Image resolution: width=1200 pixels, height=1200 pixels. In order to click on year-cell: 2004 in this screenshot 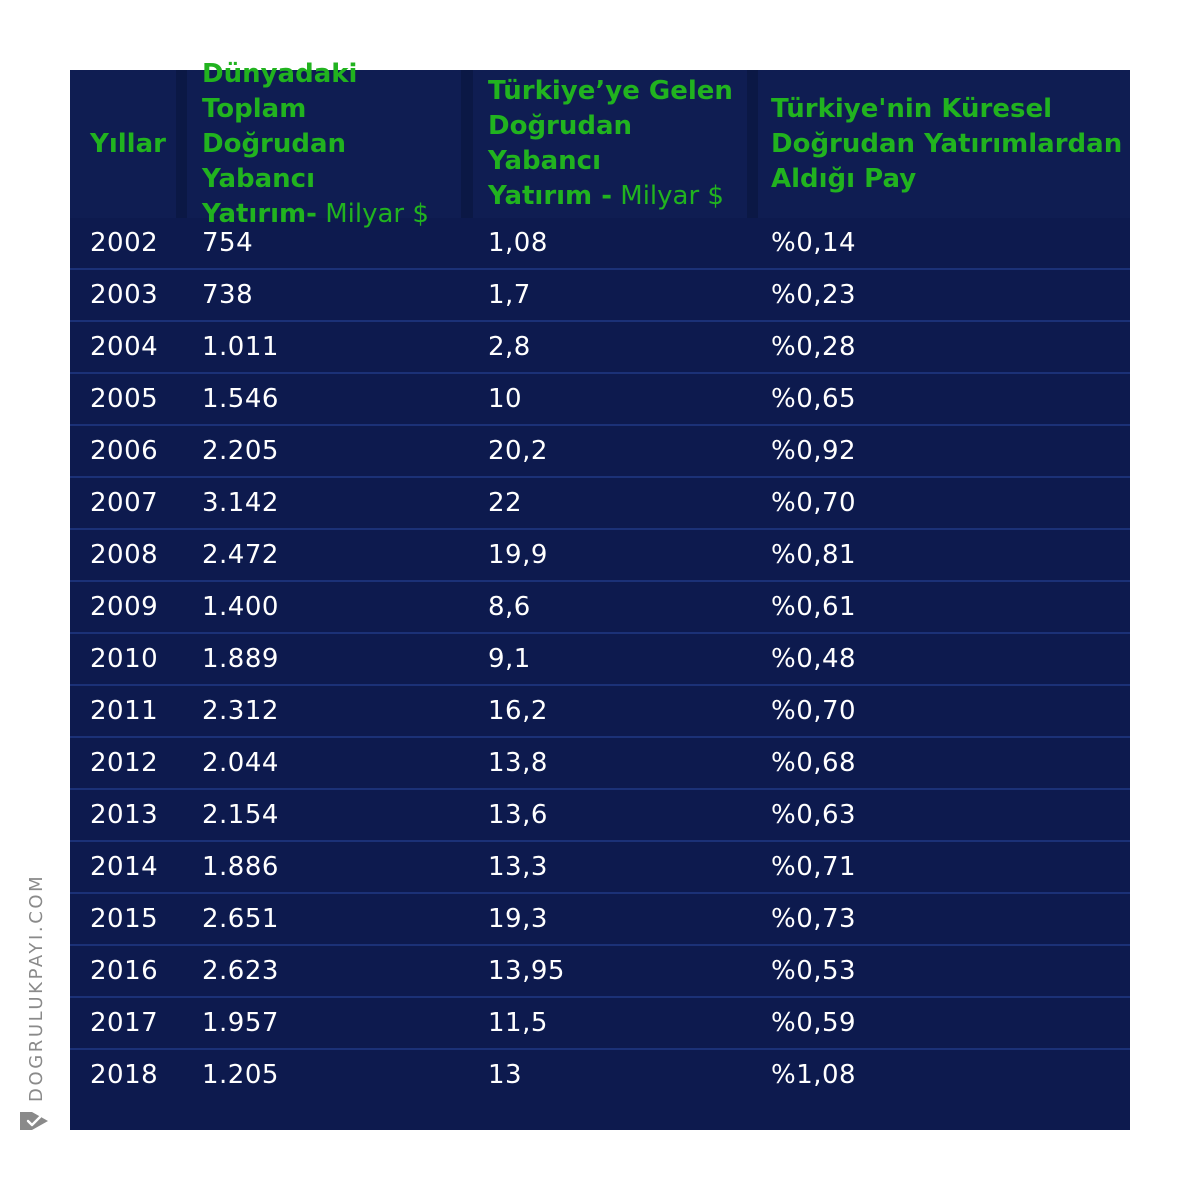, I will do `click(124, 347)`.